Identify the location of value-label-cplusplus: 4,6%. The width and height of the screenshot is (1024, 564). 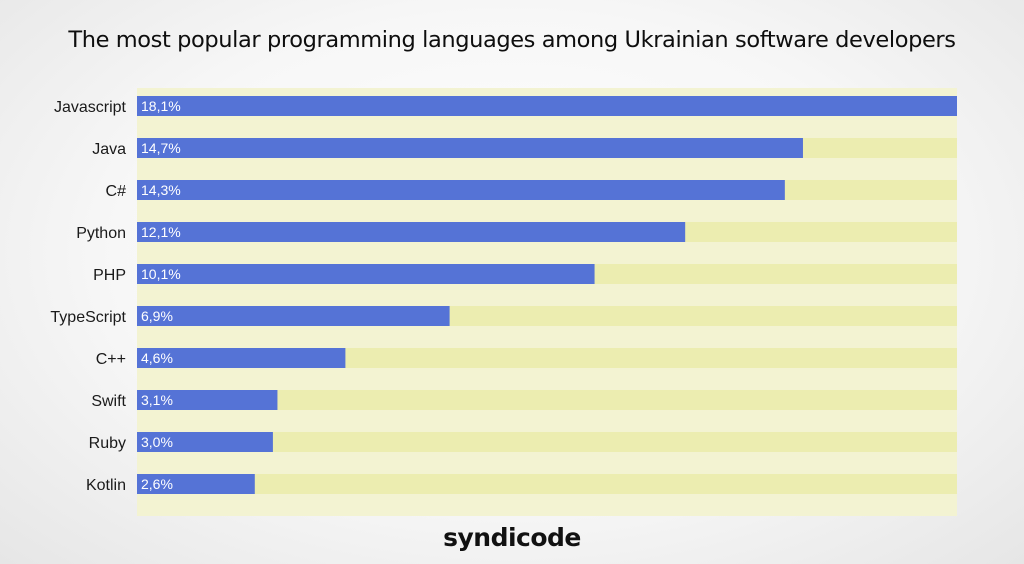
(157, 358).